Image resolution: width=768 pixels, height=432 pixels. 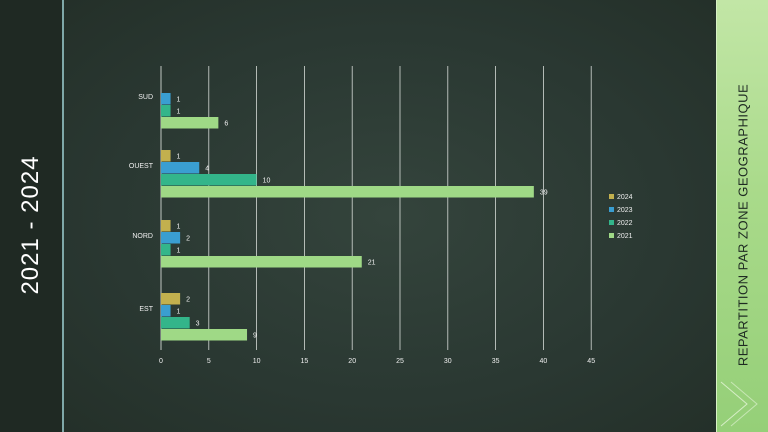 What do you see at coordinates (305, 361) in the screenshot?
I see `x-tick-label: 15` at bounding box center [305, 361].